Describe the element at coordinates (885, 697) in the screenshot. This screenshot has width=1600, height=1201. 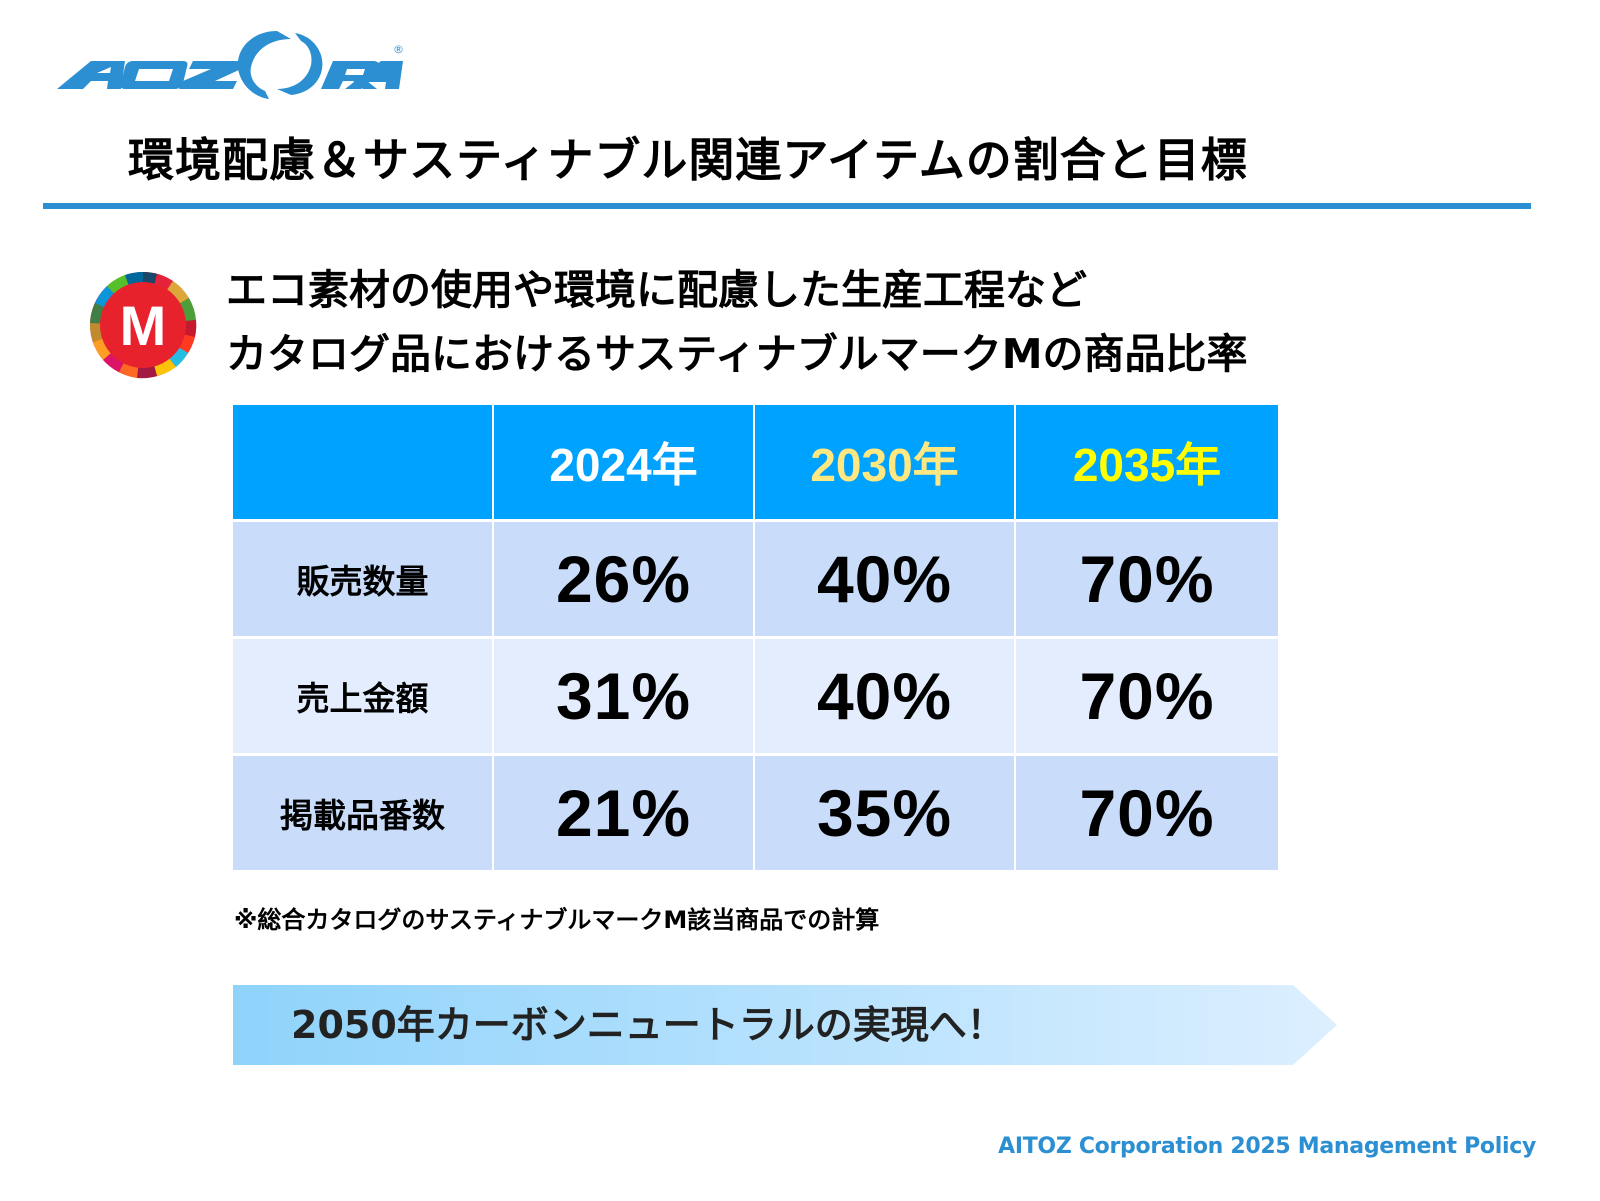
I see `sales-amount-2030: 40%` at that location.